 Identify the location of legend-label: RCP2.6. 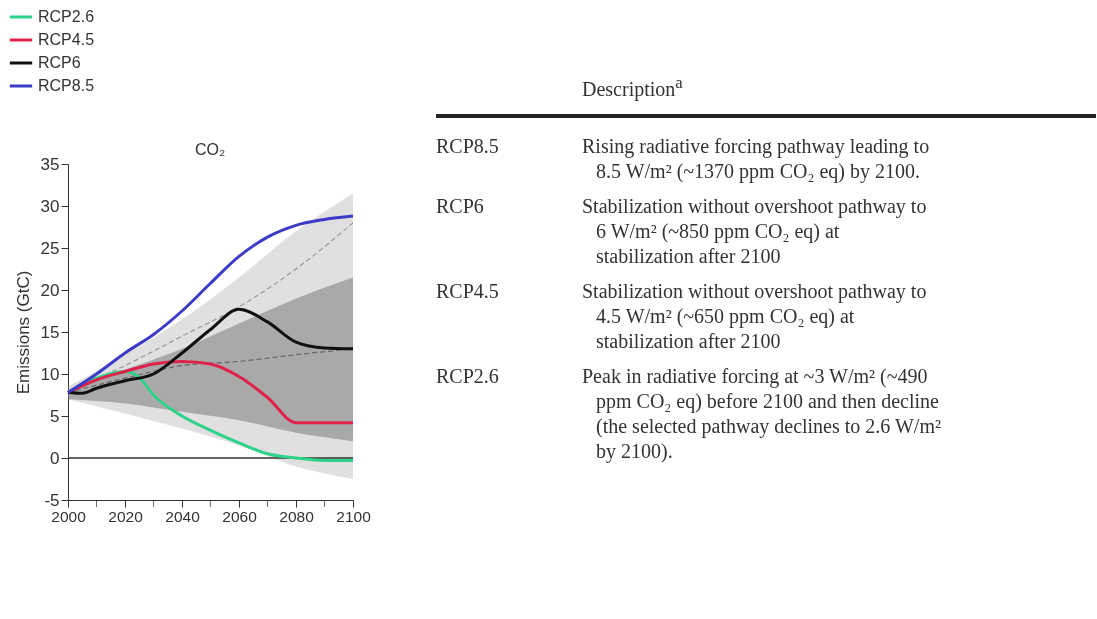
(66, 16).